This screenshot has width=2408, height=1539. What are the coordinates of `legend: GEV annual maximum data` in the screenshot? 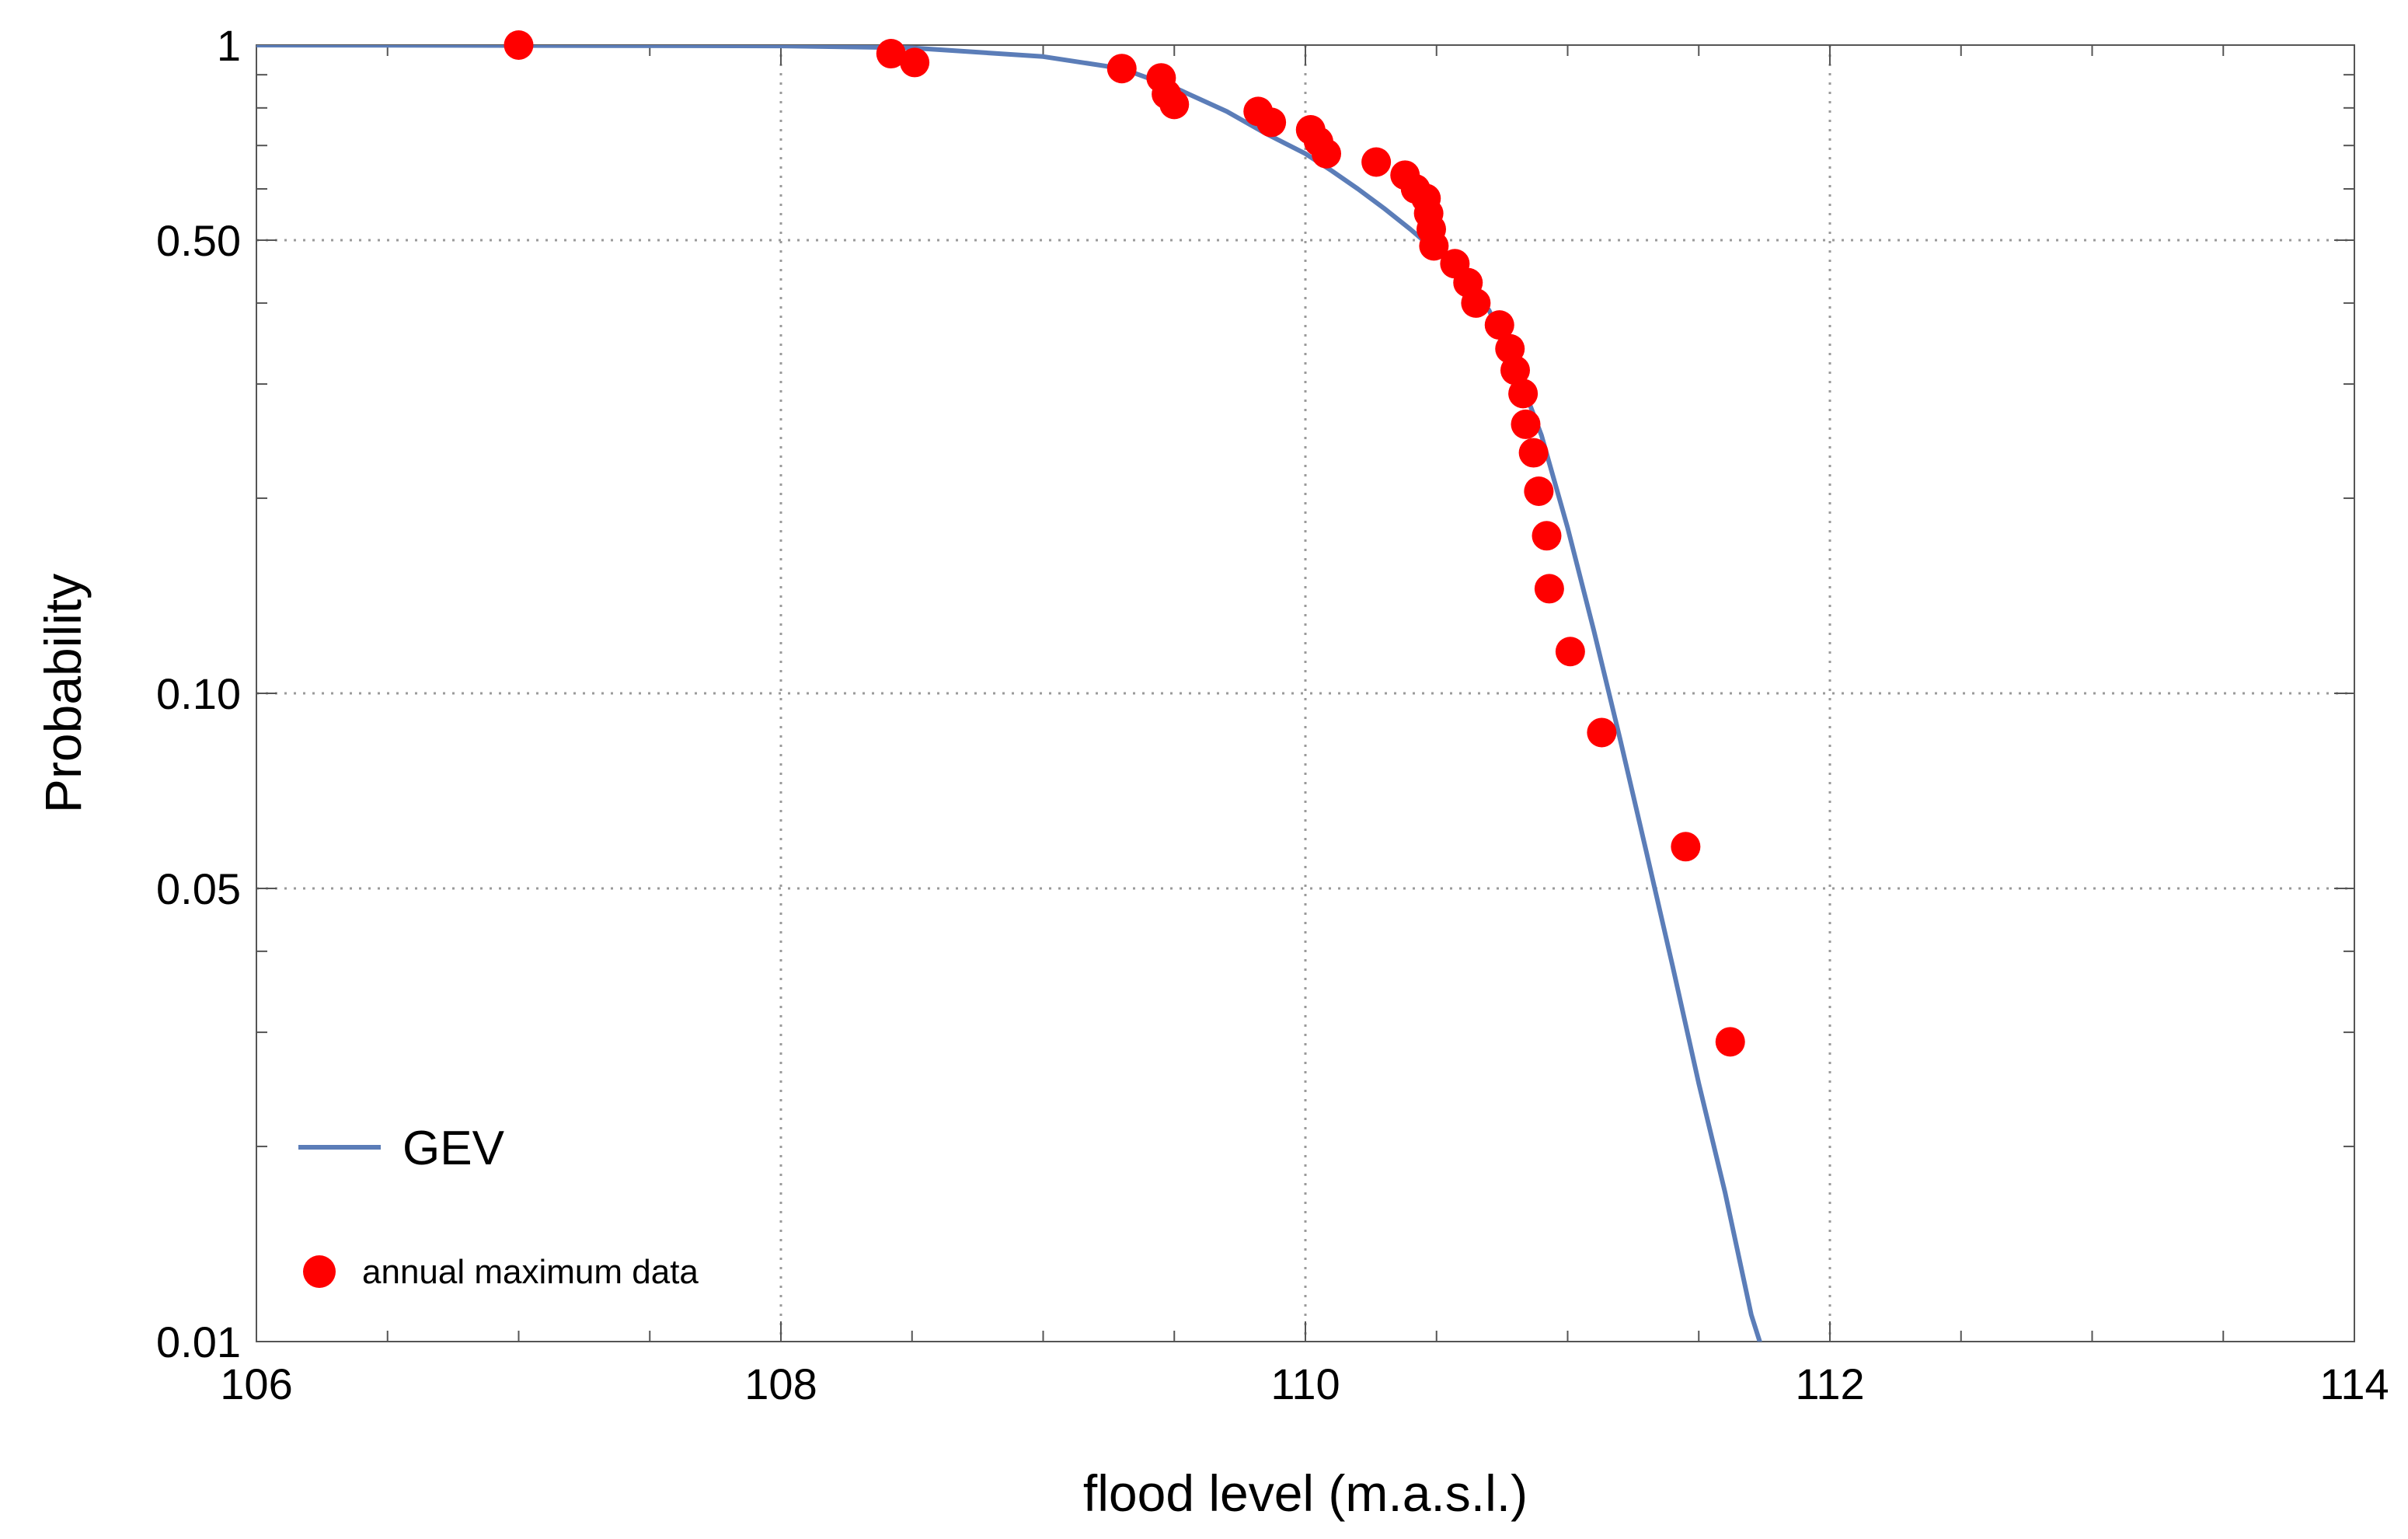 It's located at (498, 1206).